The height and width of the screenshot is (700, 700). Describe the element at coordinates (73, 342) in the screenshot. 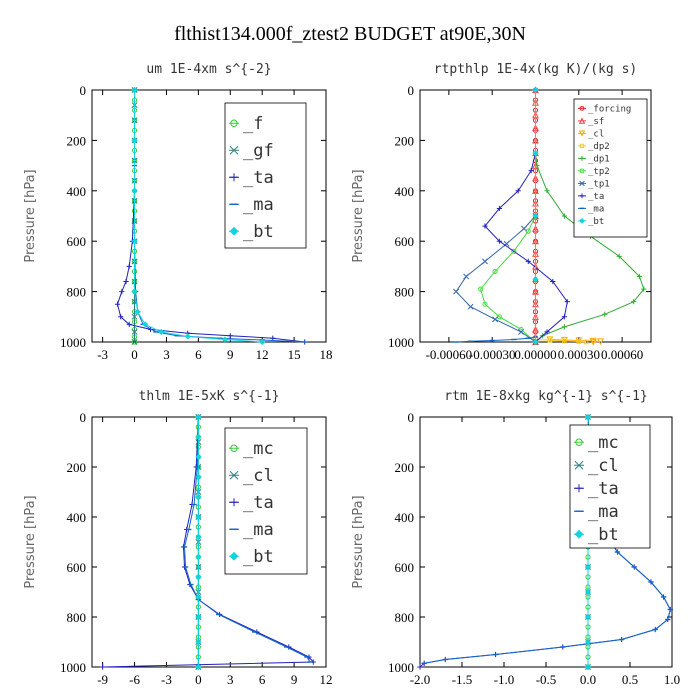

I see `y-tick-label: 1000` at that location.